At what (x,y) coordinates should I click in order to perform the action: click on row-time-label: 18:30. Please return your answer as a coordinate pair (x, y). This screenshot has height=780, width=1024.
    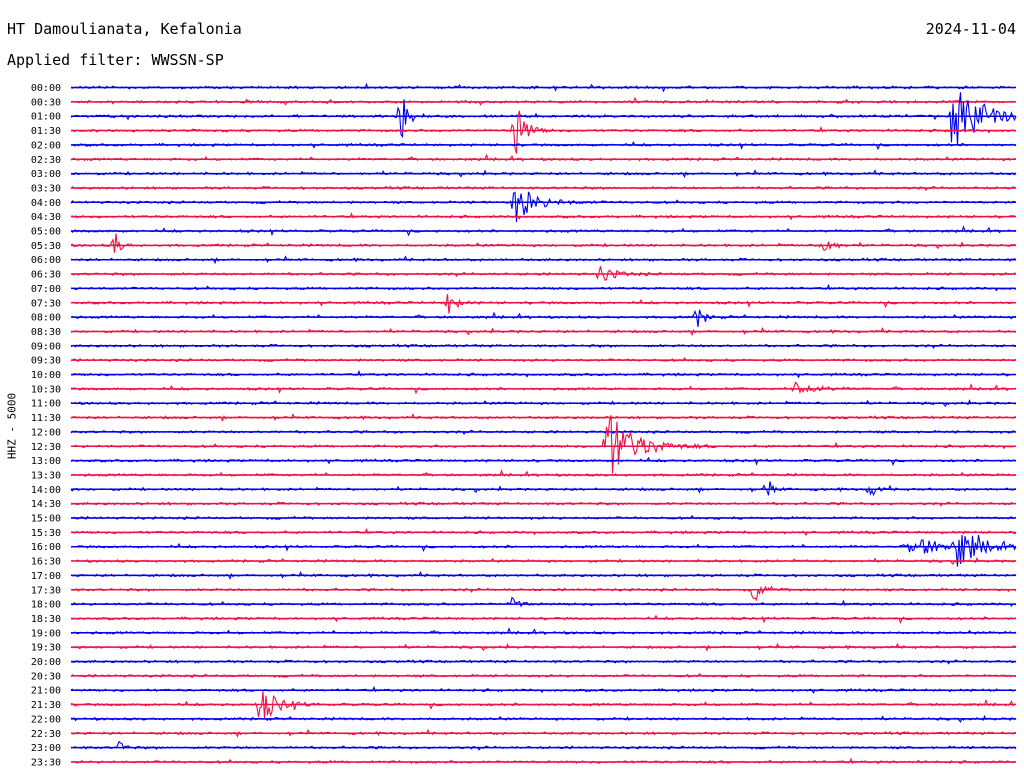
    Looking at the image, I should click on (46, 619).